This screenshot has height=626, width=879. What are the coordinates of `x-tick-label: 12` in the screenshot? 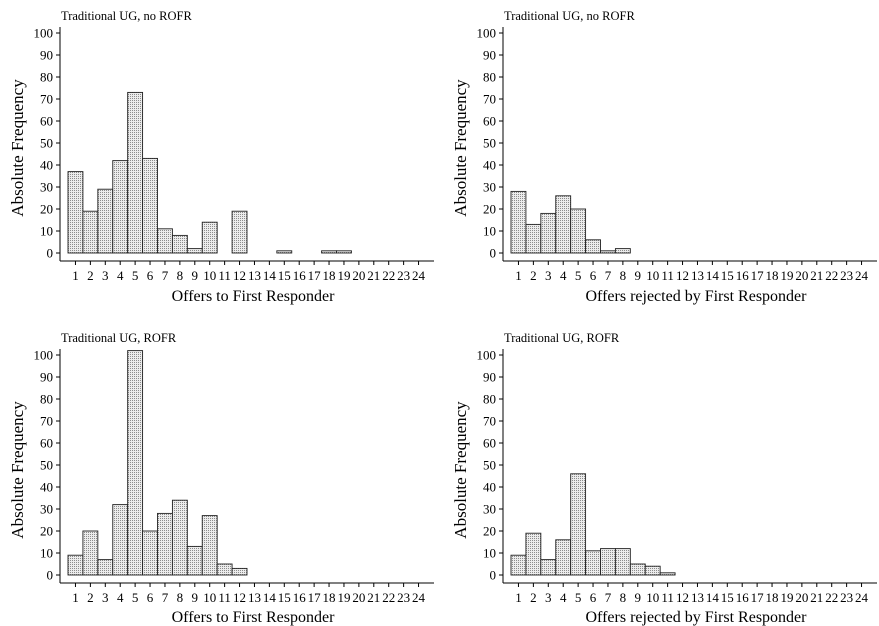 It's located at (239, 275).